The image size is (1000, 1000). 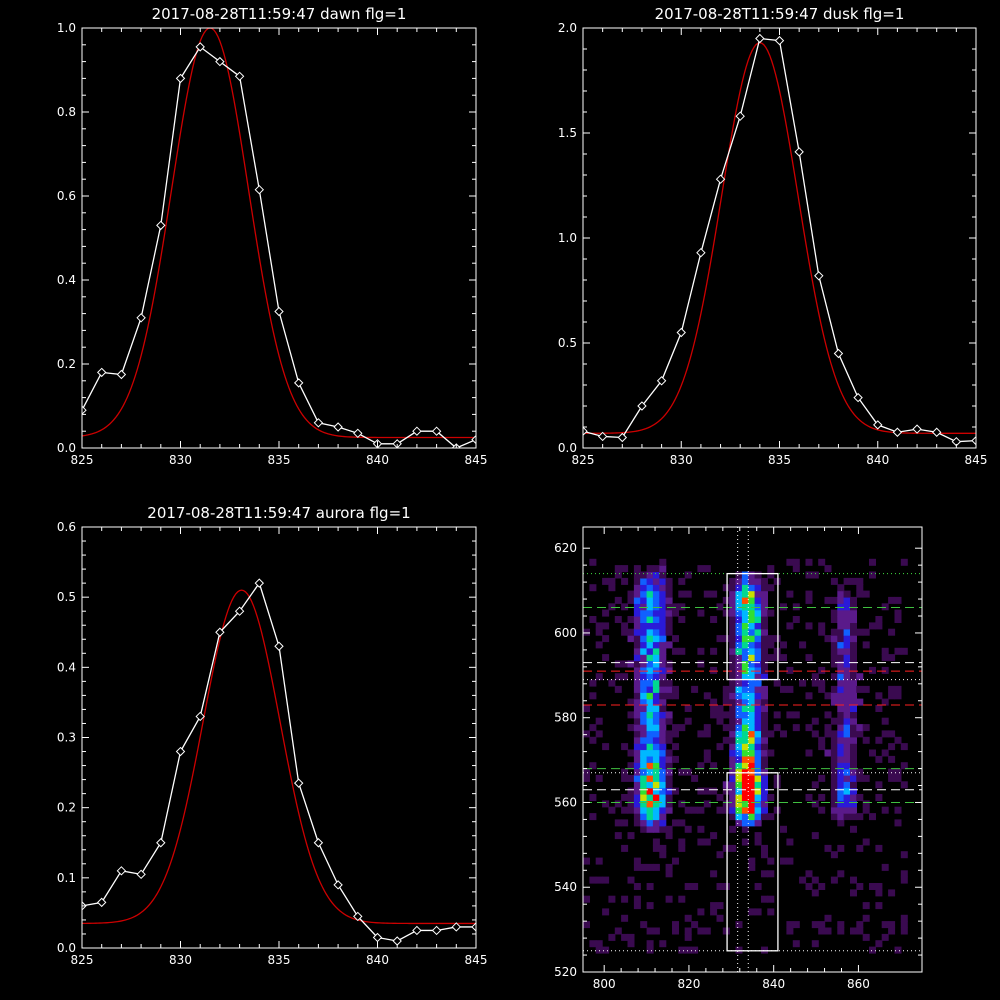 I want to click on dawn-xtick-label: 845, so click(x=476, y=460).